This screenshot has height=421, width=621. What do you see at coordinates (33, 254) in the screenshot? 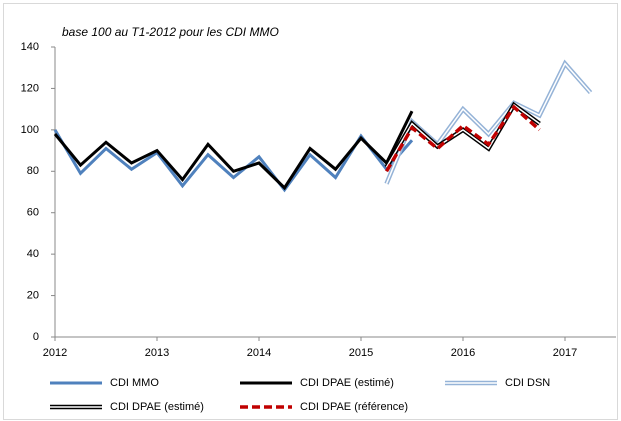
I see `y-tick-label: 40` at bounding box center [33, 254].